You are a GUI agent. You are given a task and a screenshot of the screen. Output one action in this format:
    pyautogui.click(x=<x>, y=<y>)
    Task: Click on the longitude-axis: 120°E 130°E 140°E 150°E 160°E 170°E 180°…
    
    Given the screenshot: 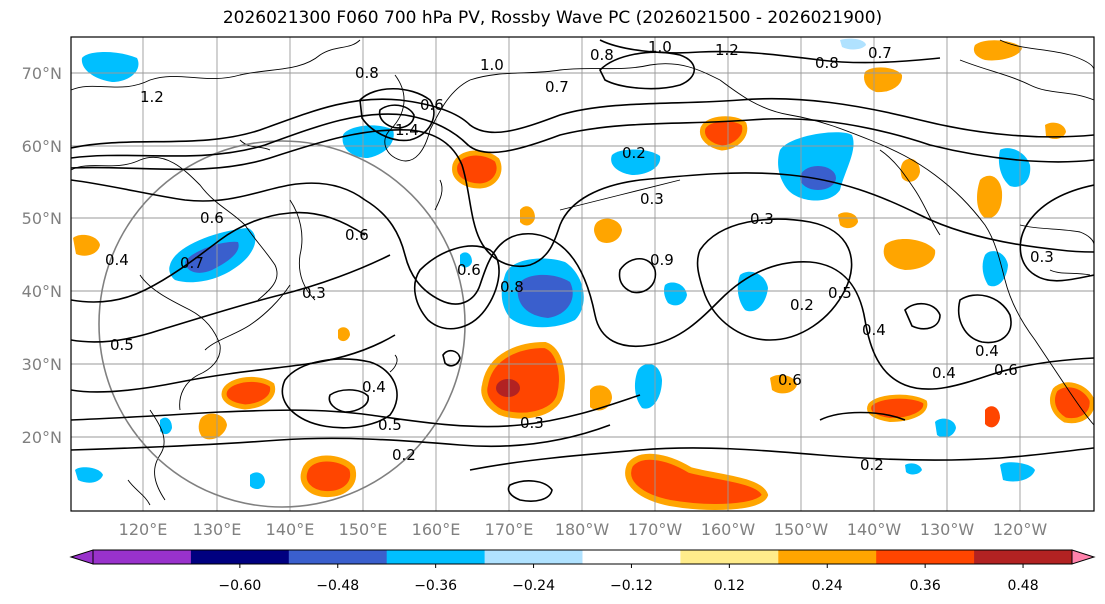 What is the action you would take?
    pyautogui.click(x=583, y=529)
    